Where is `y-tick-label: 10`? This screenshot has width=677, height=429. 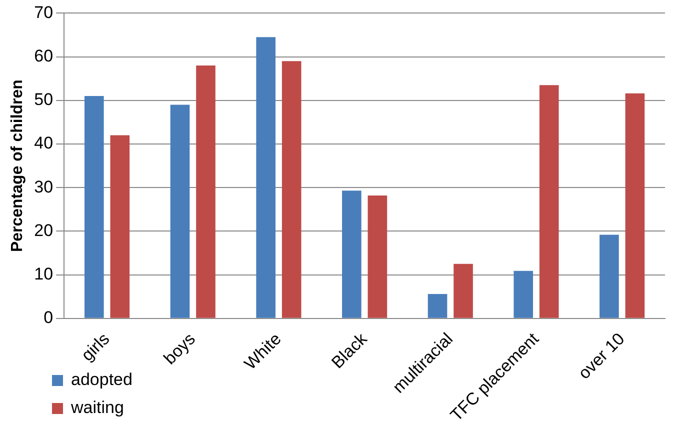 y-tick-label: 10 is located at coordinates (44, 274).